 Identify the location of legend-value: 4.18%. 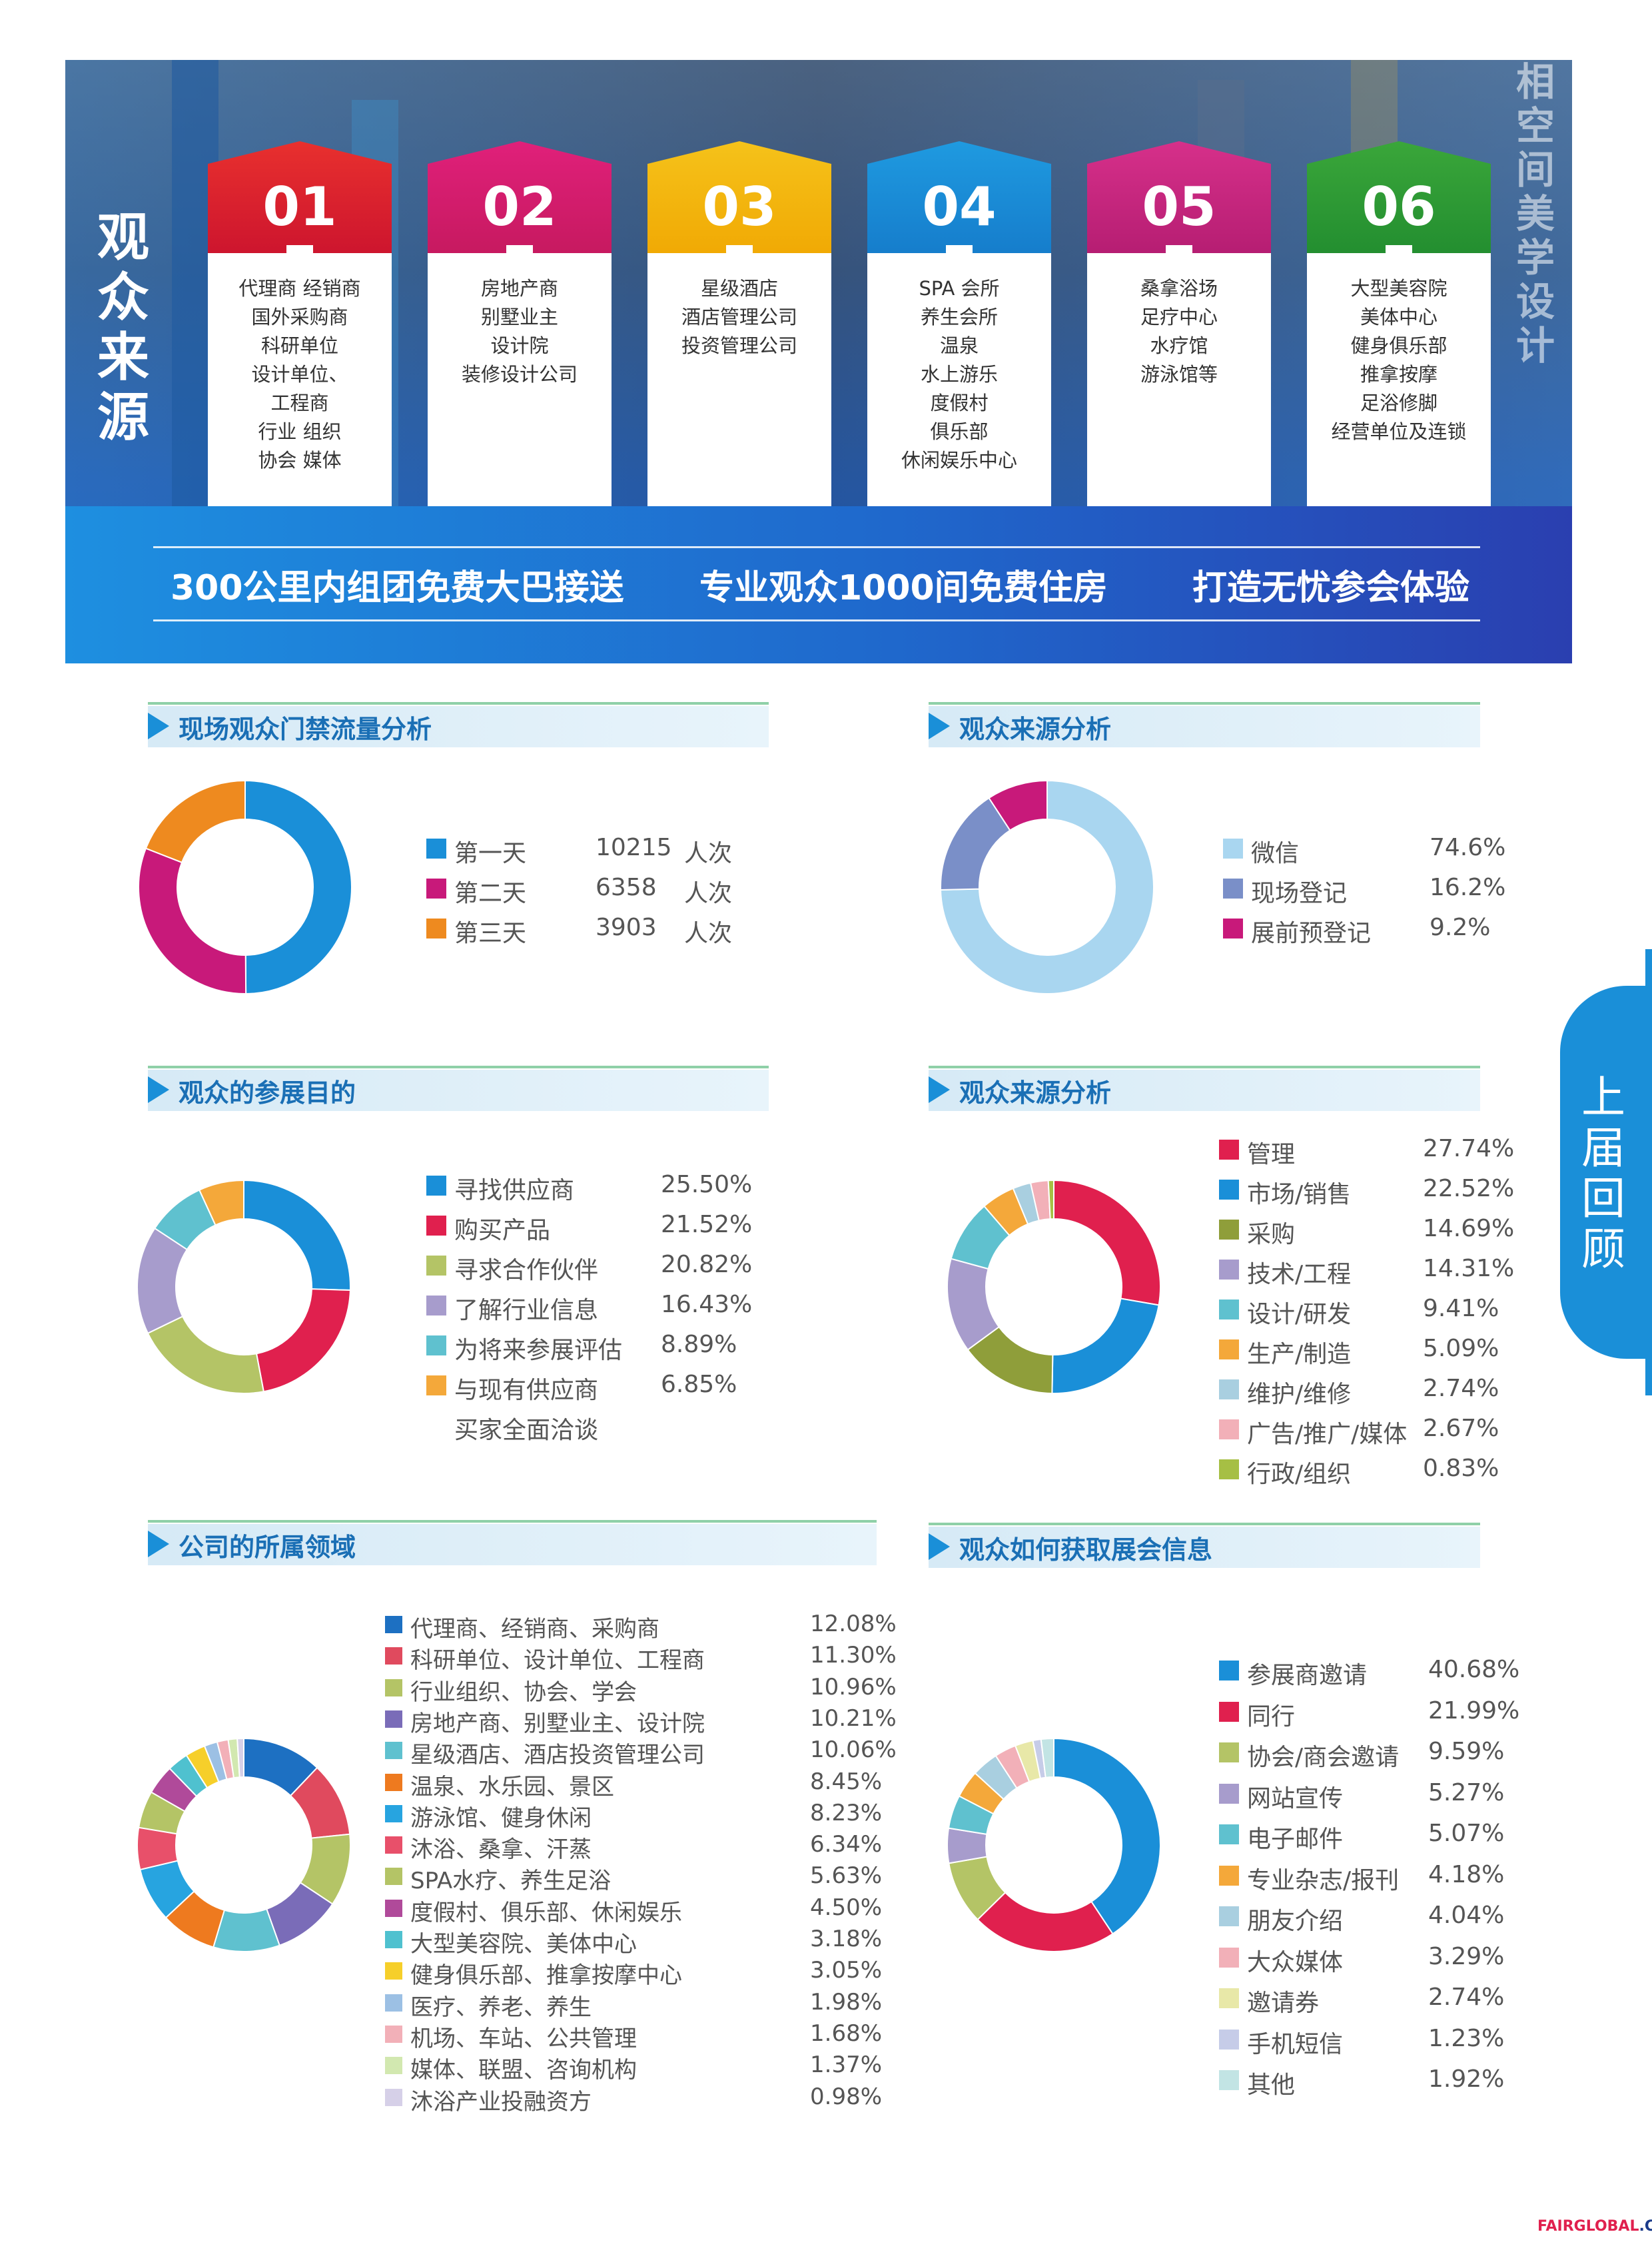
(1466, 1874).